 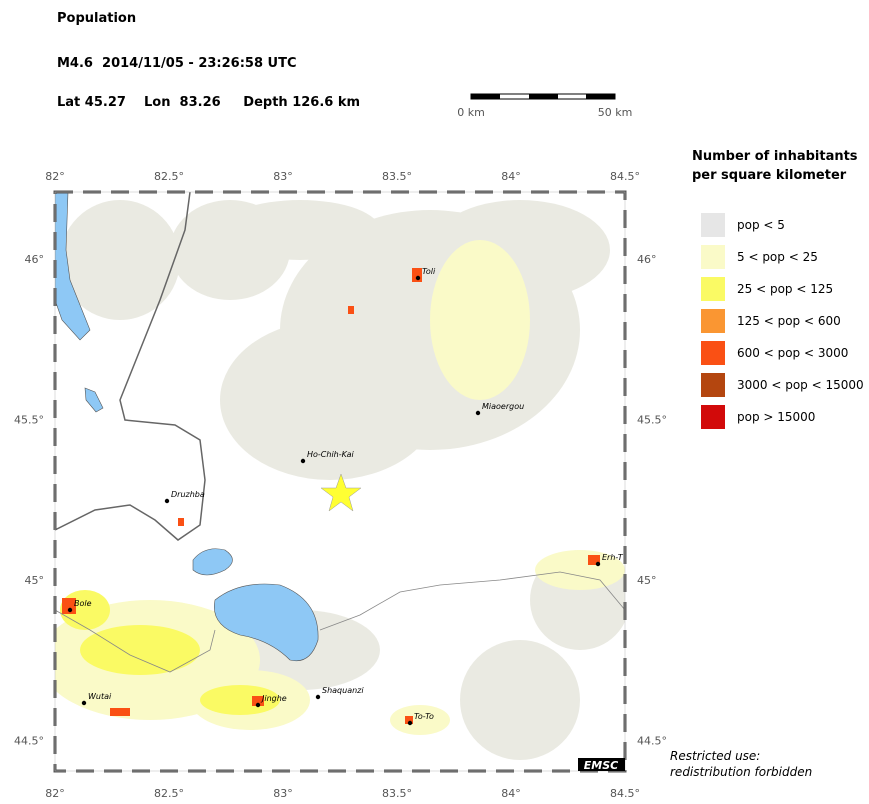 What do you see at coordinates (769, 175) in the screenshot?
I see `legend-title: per square kilometer` at bounding box center [769, 175].